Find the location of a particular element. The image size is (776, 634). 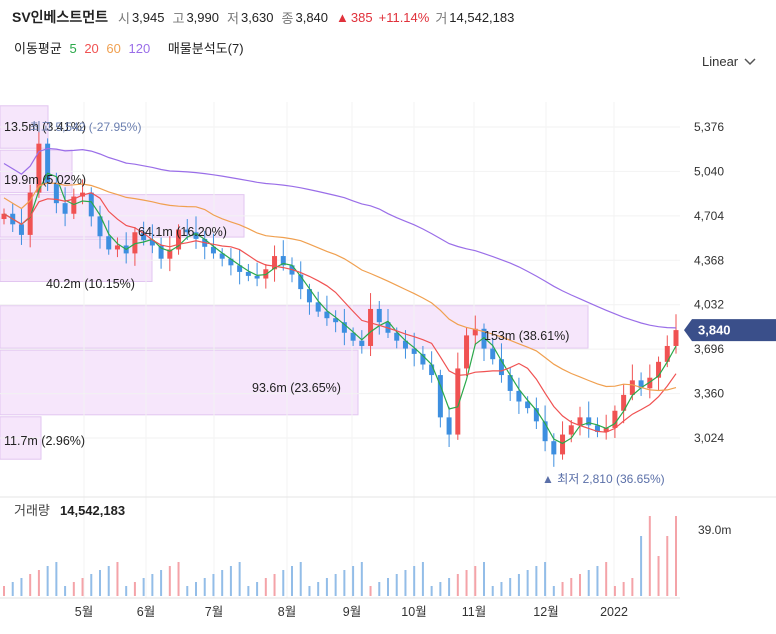

volume-profile-label: 93.6m (23.65%) is located at coordinates (296, 388).